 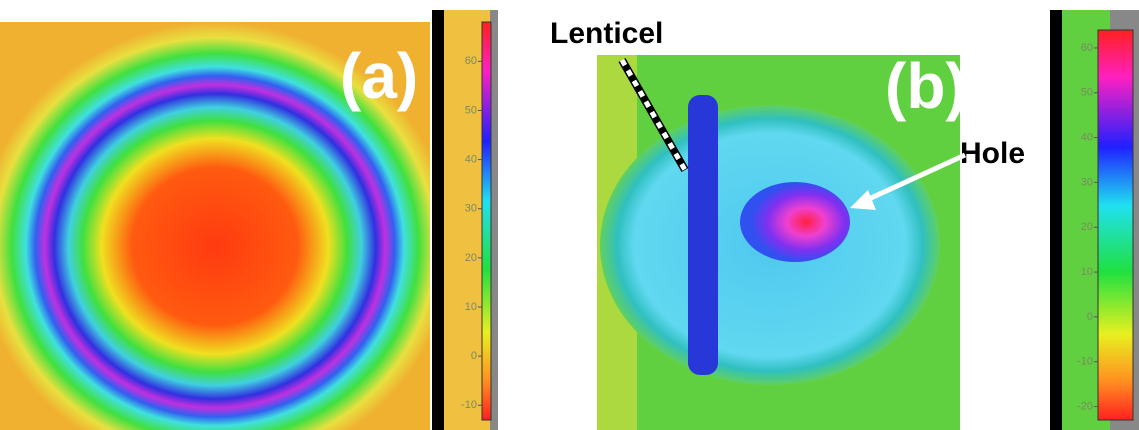 I want to click on colorbar-edge, so click(x=494, y=220).